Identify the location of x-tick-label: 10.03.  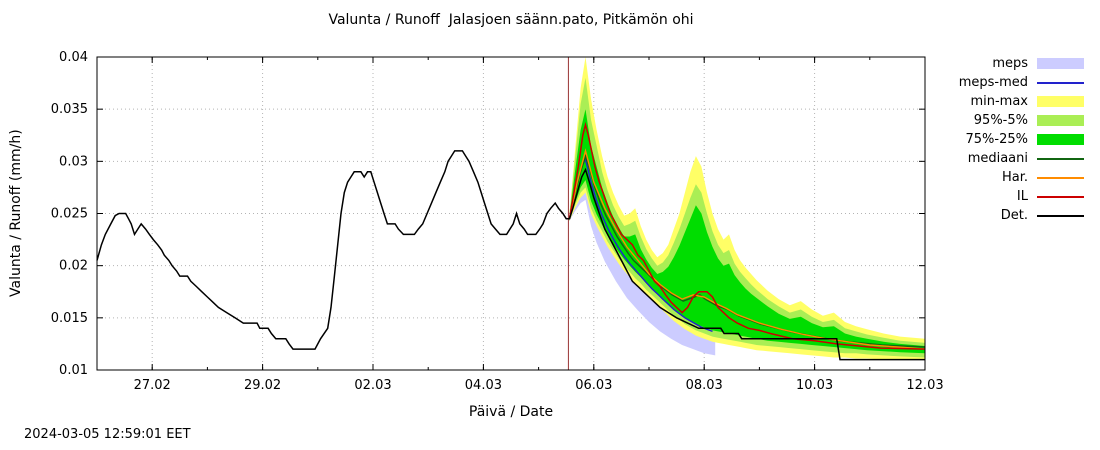
(814, 385).